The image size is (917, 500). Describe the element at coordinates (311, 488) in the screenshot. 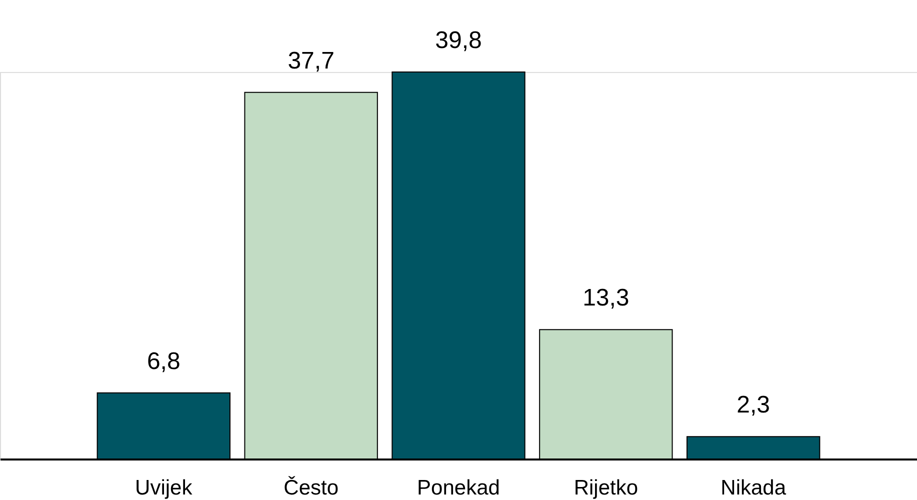

I see `x-tick-label: Često` at that location.